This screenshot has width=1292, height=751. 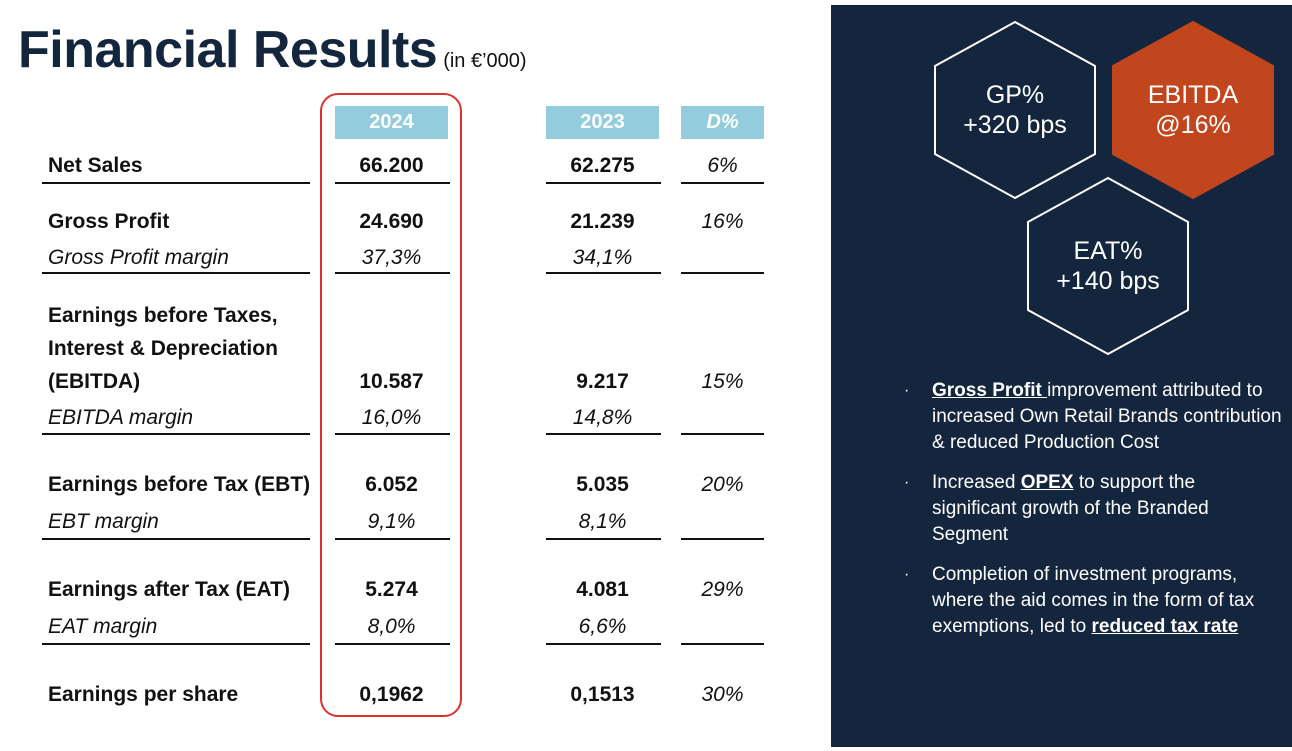 I want to click on page-title: Financial Results (in €’000), so click(x=272, y=50).